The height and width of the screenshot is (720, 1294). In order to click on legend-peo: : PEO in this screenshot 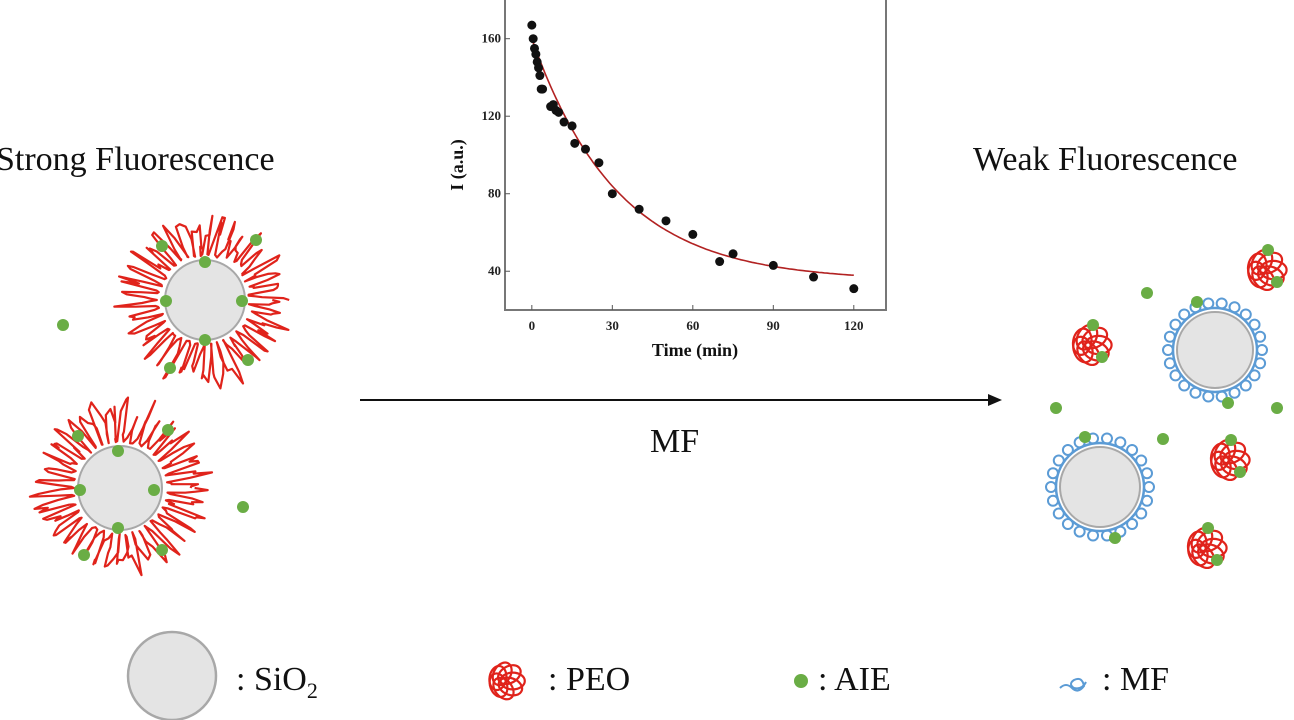, I will do `click(589, 679)`.